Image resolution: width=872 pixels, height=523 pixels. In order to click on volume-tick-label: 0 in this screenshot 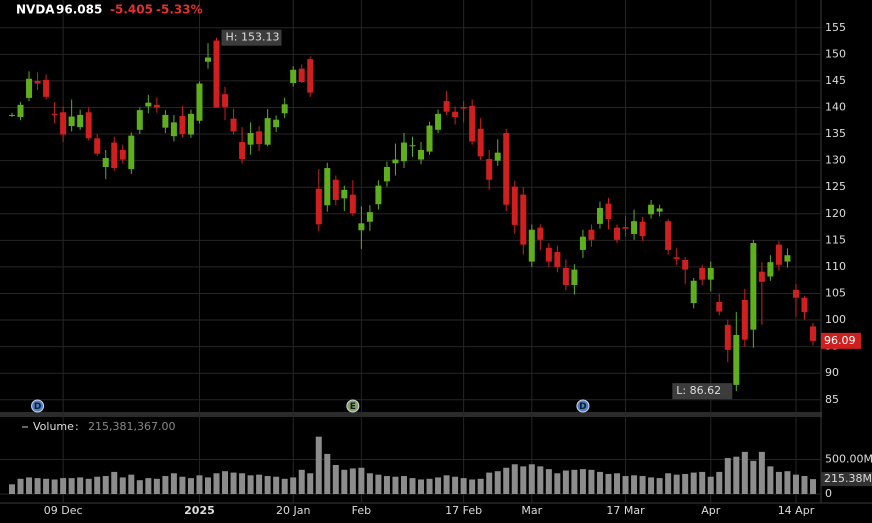, I will do `click(828, 493)`.